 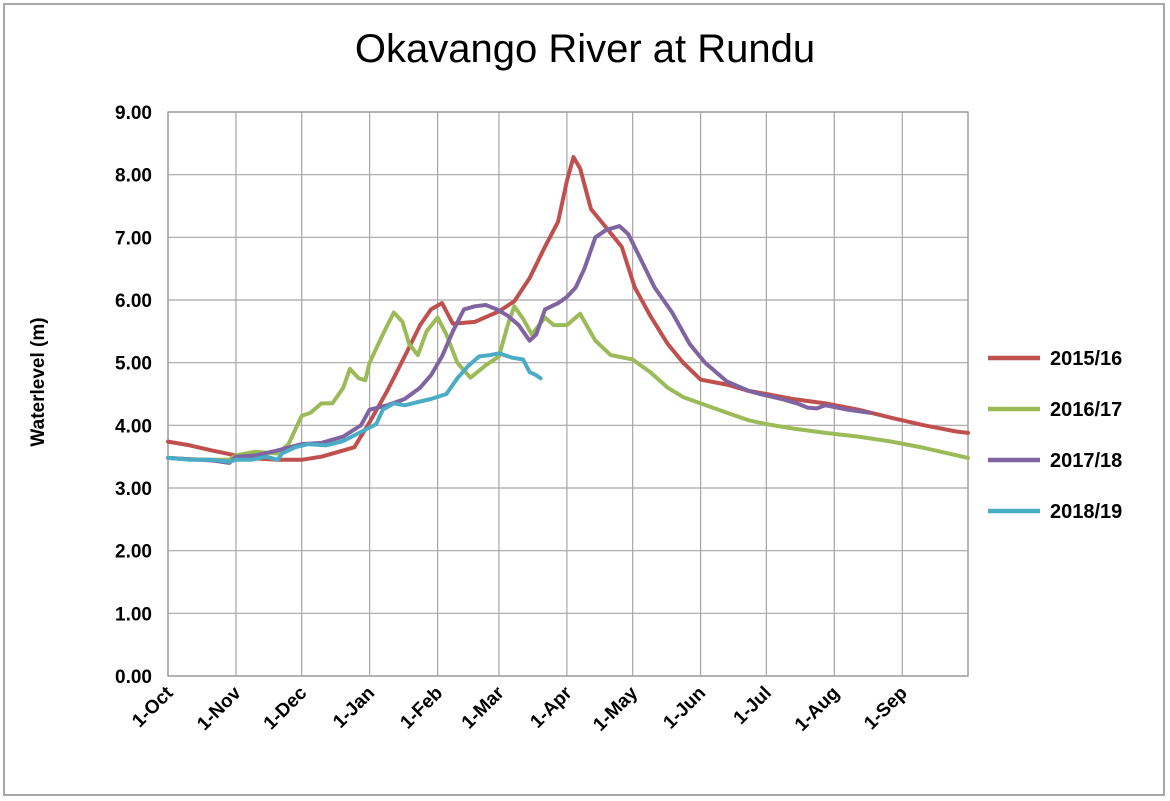 I want to click on y-tick-label: 9.00, so click(x=133, y=113).